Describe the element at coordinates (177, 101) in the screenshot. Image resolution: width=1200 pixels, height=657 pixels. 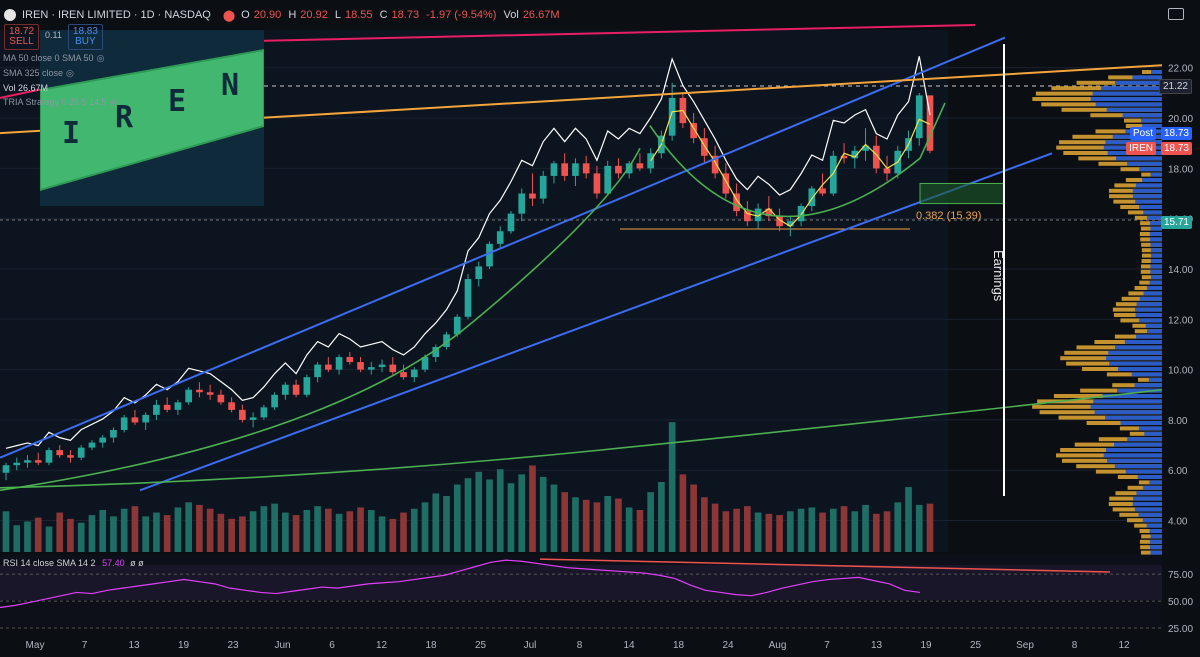
I see `logo-letter-e: E` at that location.